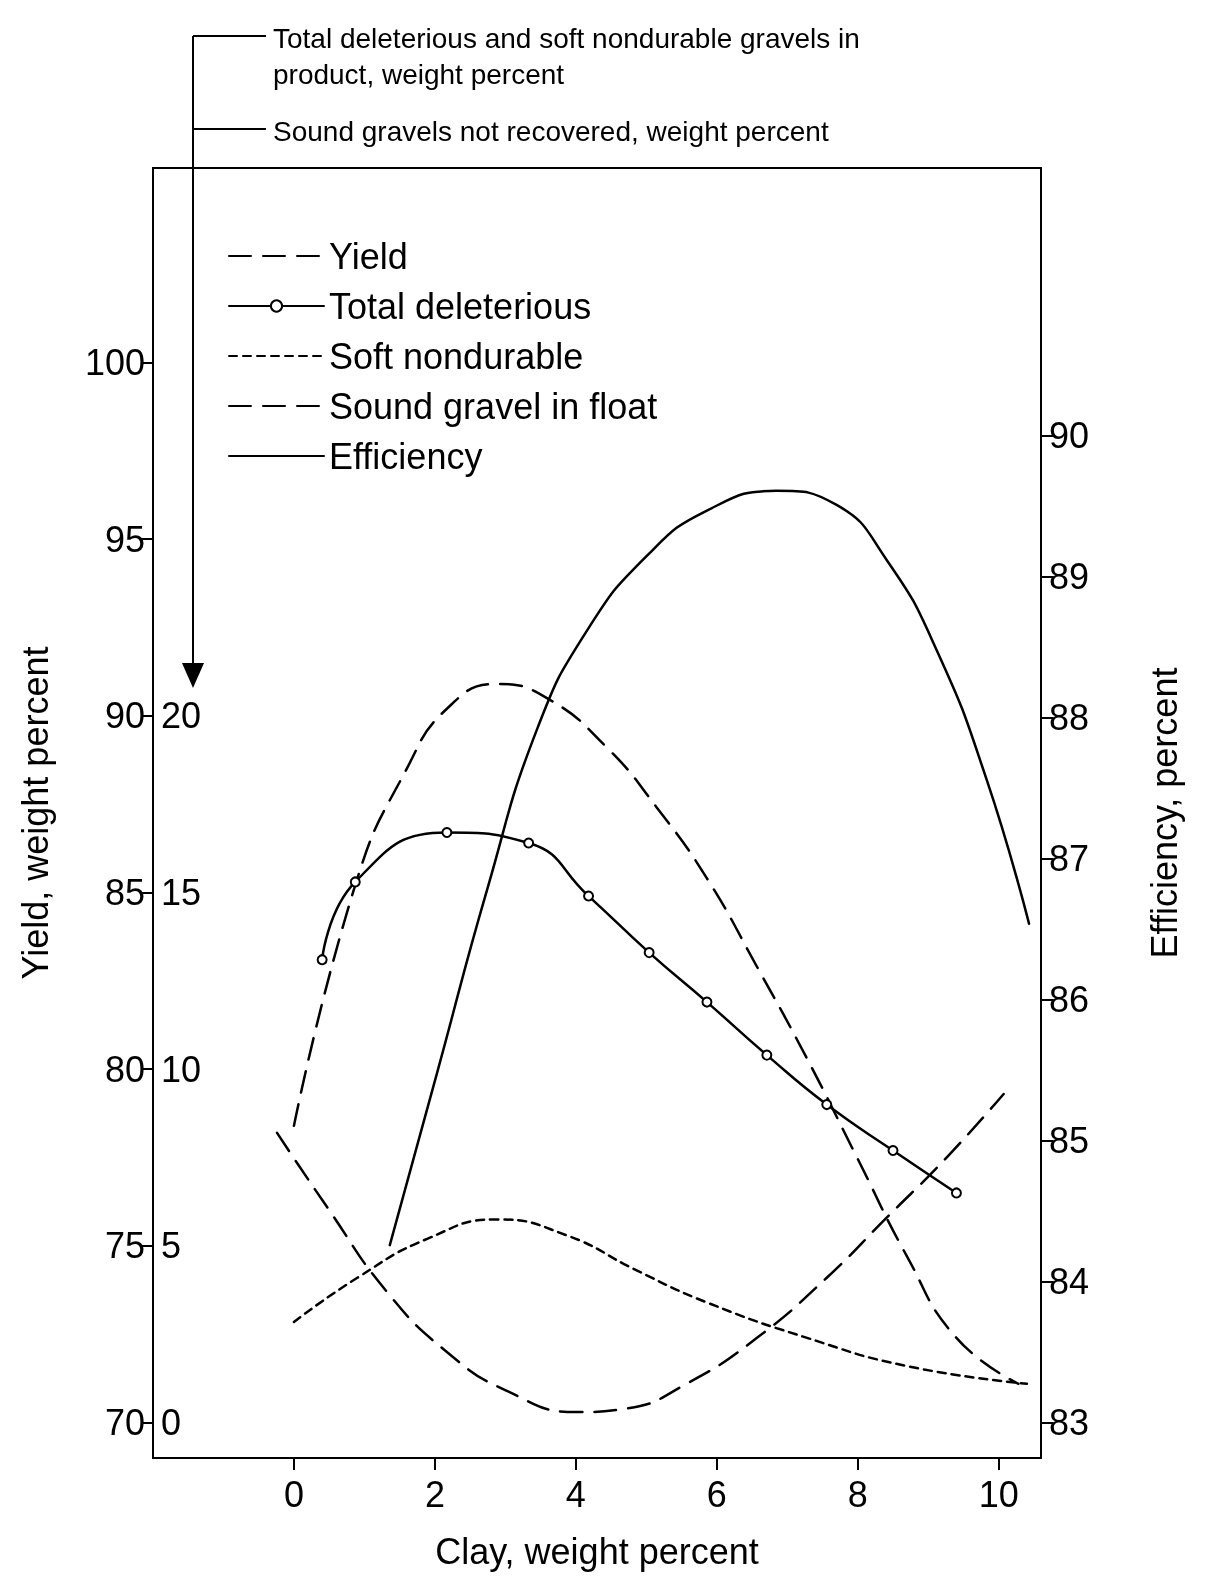 Image resolution: width=1226 pixels, height=1595 pixels. Describe the element at coordinates (857, 1494) in the screenshot. I see `x-tick-label: 8` at that location.